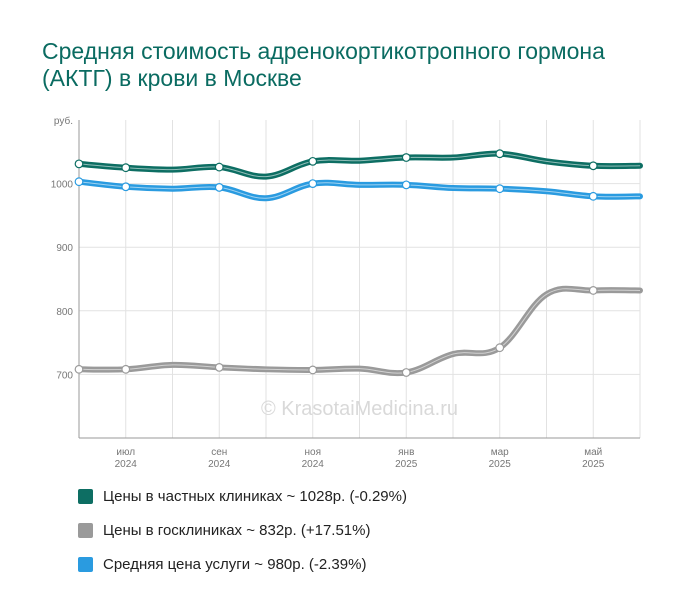 Image resolution: width=700 pixels, height=616 pixels. What do you see at coordinates (313, 452) in the screenshot?
I see `x-tick-label-month: ноя` at bounding box center [313, 452].